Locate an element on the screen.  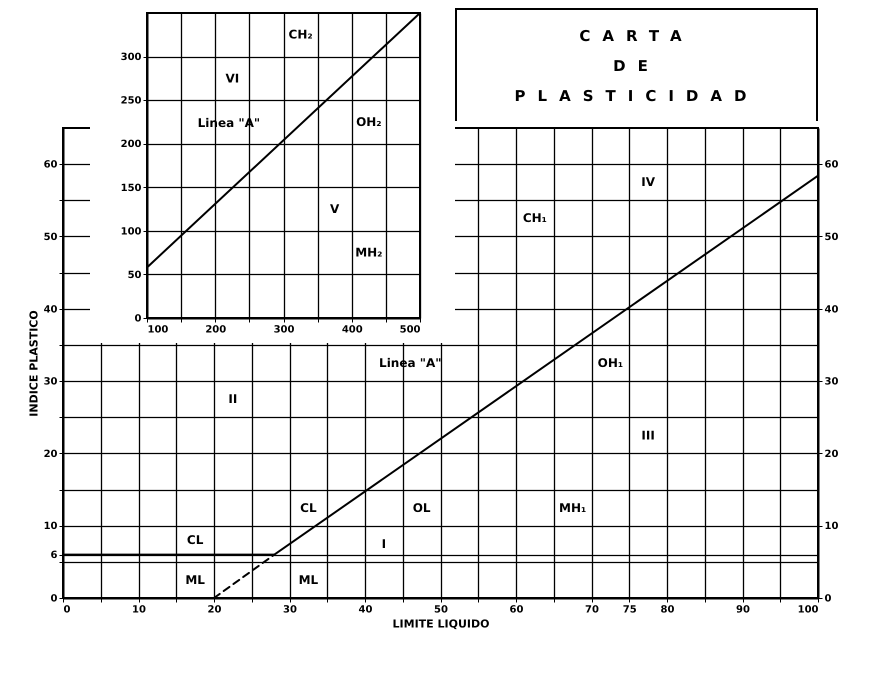
annotation: VI is located at coordinates (232, 78).